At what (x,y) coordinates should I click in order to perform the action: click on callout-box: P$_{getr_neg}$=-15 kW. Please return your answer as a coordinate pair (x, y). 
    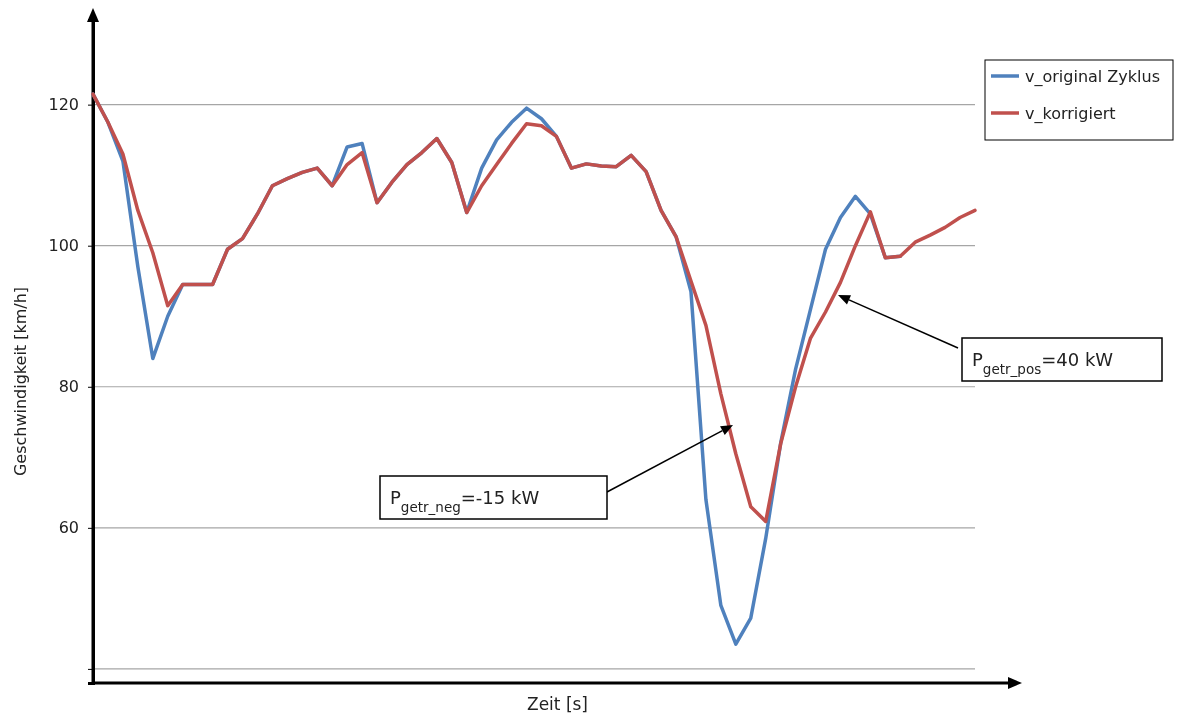
    Looking at the image, I should click on (493, 497).